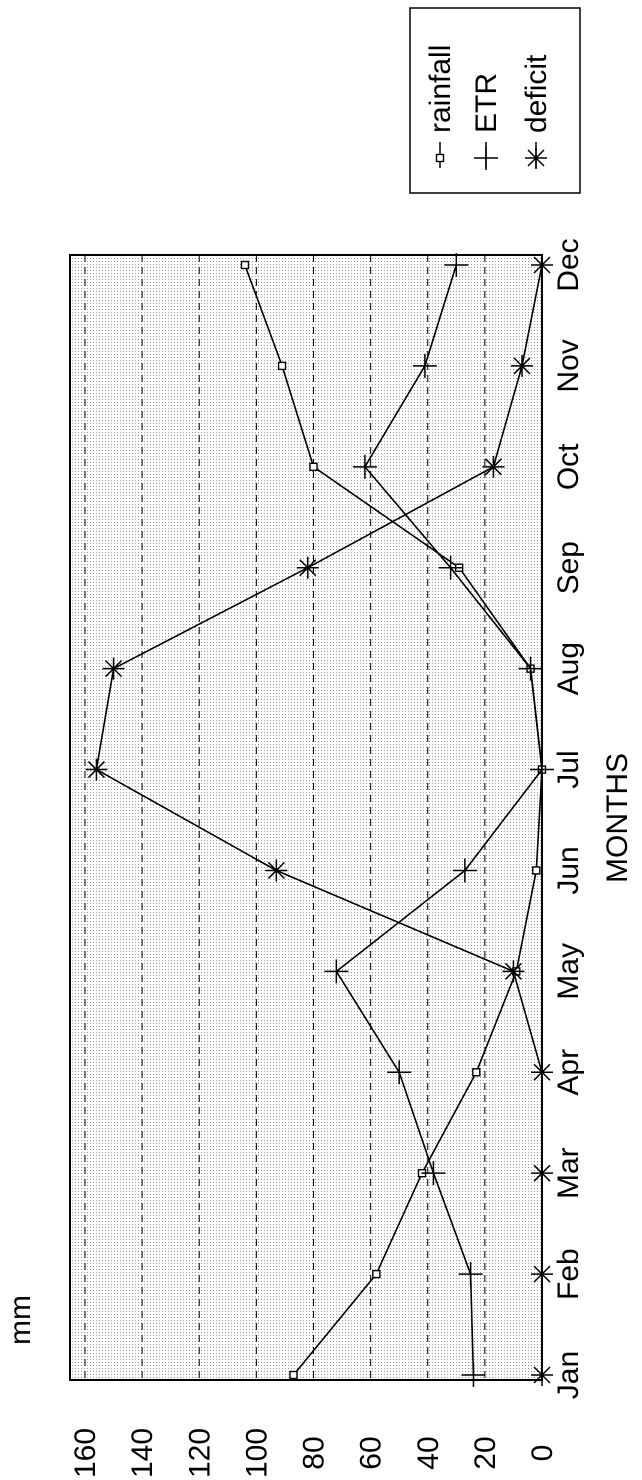 The height and width of the screenshot is (1480, 642). Describe the element at coordinates (617, 818) in the screenshot. I see `x-axis-label: MONTHS` at that location.